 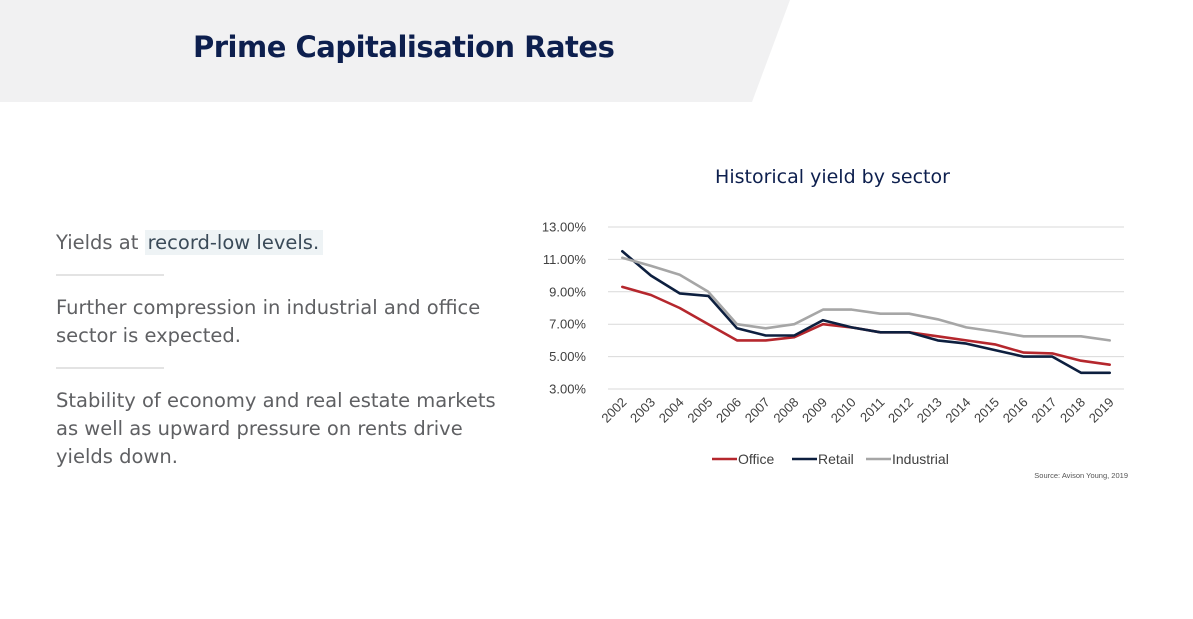 What do you see at coordinates (756, 459) in the screenshot?
I see `legend-label-office: Office` at bounding box center [756, 459].